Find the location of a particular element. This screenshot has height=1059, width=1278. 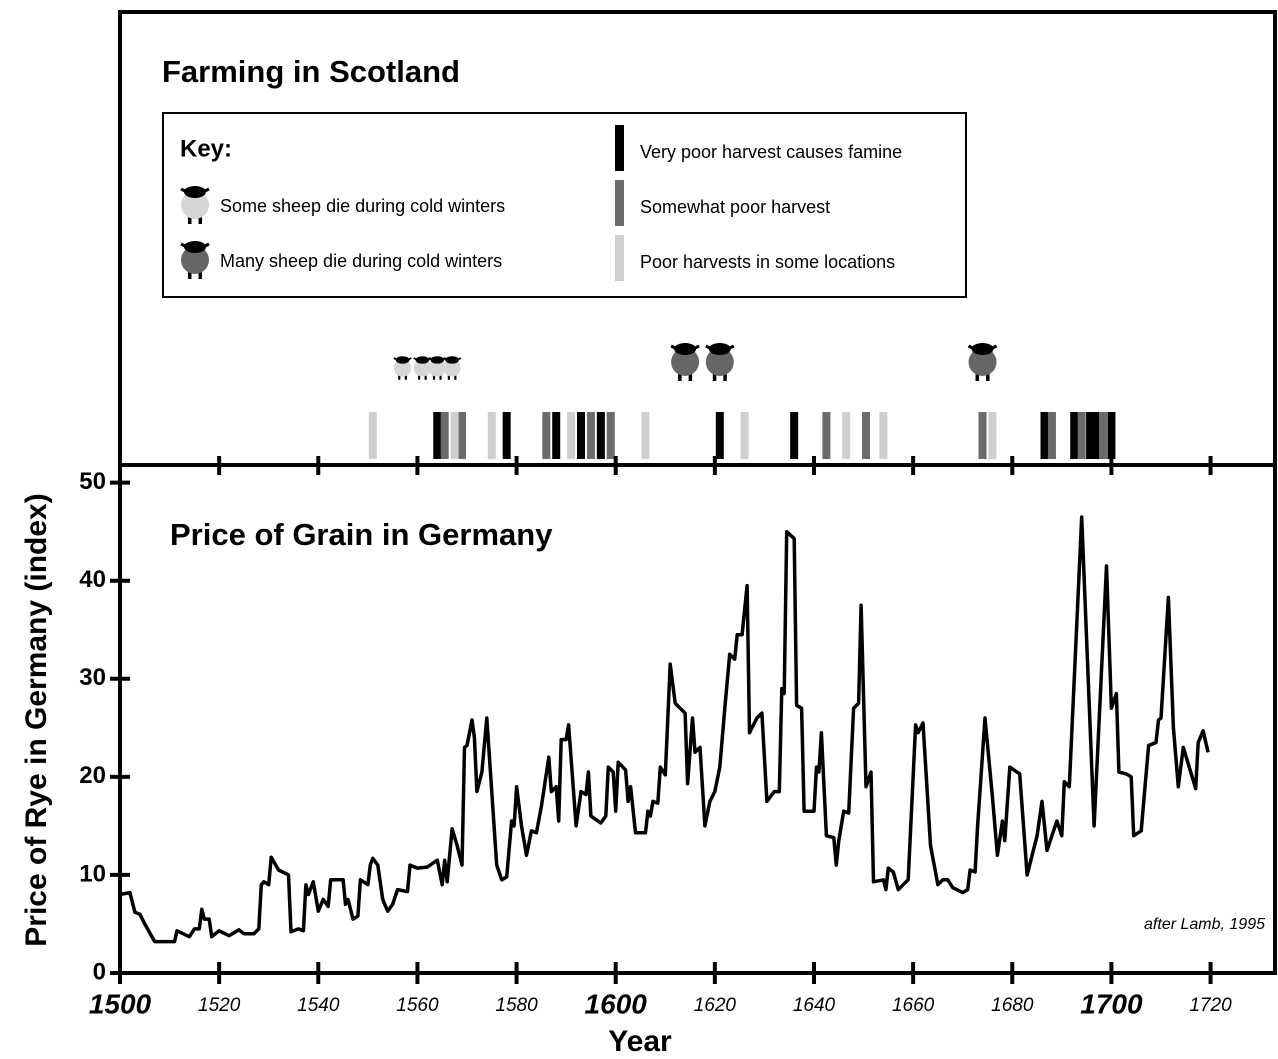

y-tick-label: 10 is located at coordinates (92, 873).